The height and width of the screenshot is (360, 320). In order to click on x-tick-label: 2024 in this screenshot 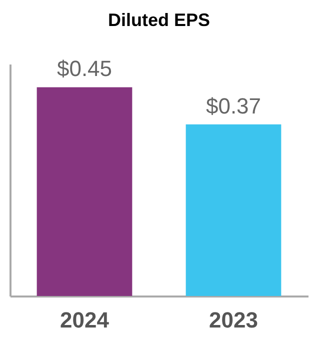, I will do `click(85, 320)`.